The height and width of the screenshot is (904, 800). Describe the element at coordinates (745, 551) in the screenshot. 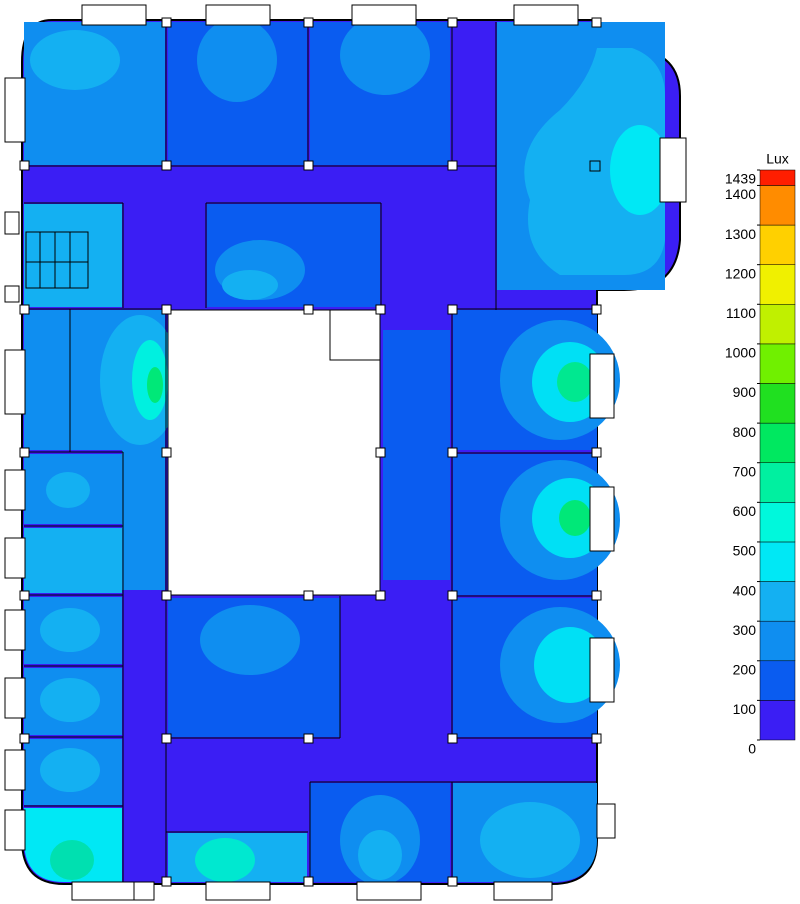

I see `legend-label: 500` at that location.